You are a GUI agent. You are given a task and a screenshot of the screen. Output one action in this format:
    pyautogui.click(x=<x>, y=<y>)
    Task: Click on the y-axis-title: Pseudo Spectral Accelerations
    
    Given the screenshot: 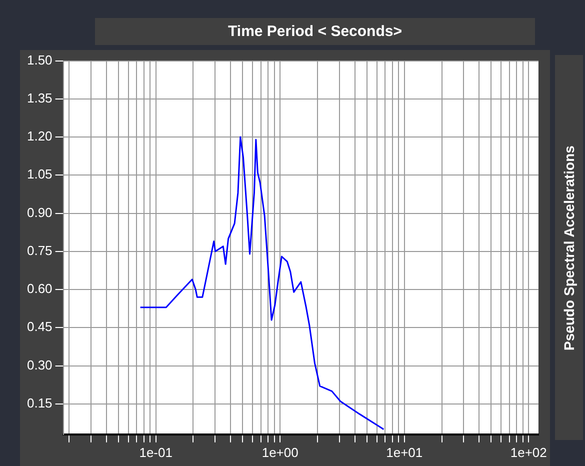 What is the action you would take?
    pyautogui.click(x=569, y=247)
    